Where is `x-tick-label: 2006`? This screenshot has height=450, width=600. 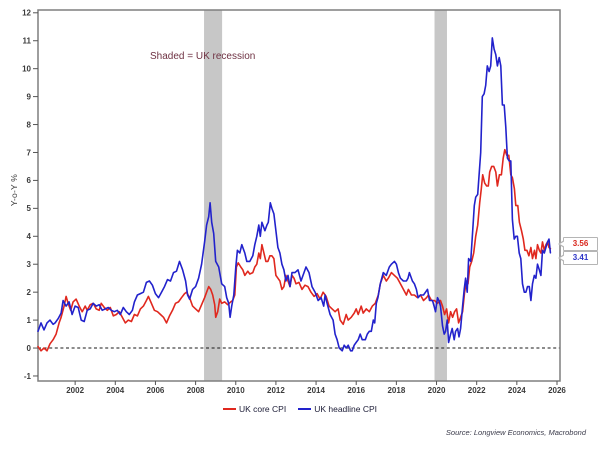 x-tick-label: 2006 is located at coordinates (156, 390).